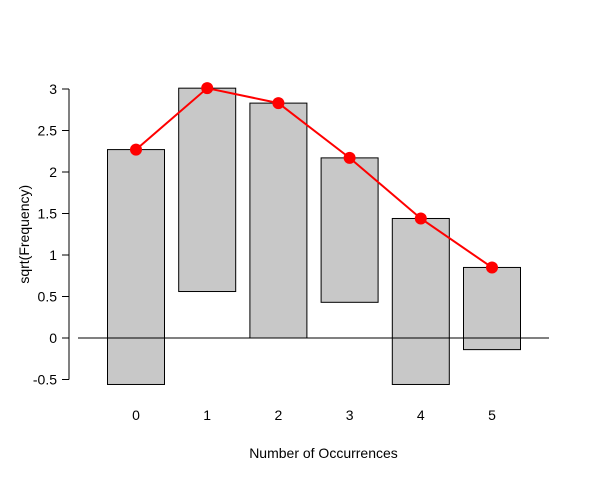 The width and height of the screenshot is (589, 483). I want to click on y-tick-label: 0.5, so click(48, 297).